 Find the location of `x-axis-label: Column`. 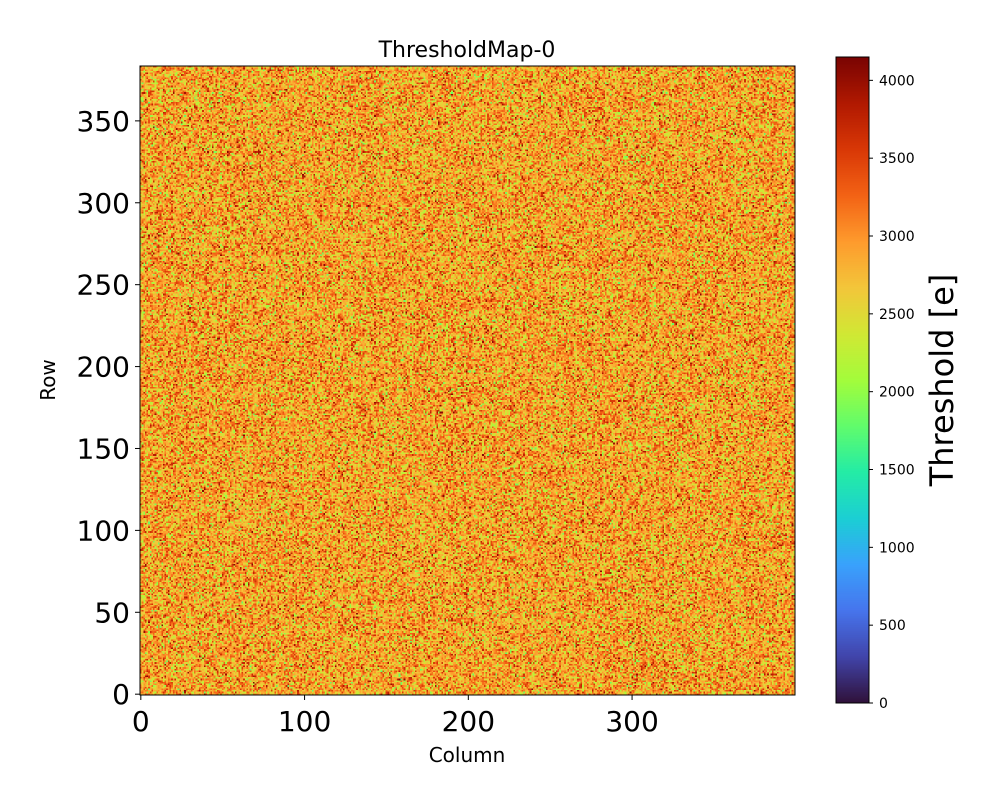

x-axis-label: Column is located at coordinates (467, 755).